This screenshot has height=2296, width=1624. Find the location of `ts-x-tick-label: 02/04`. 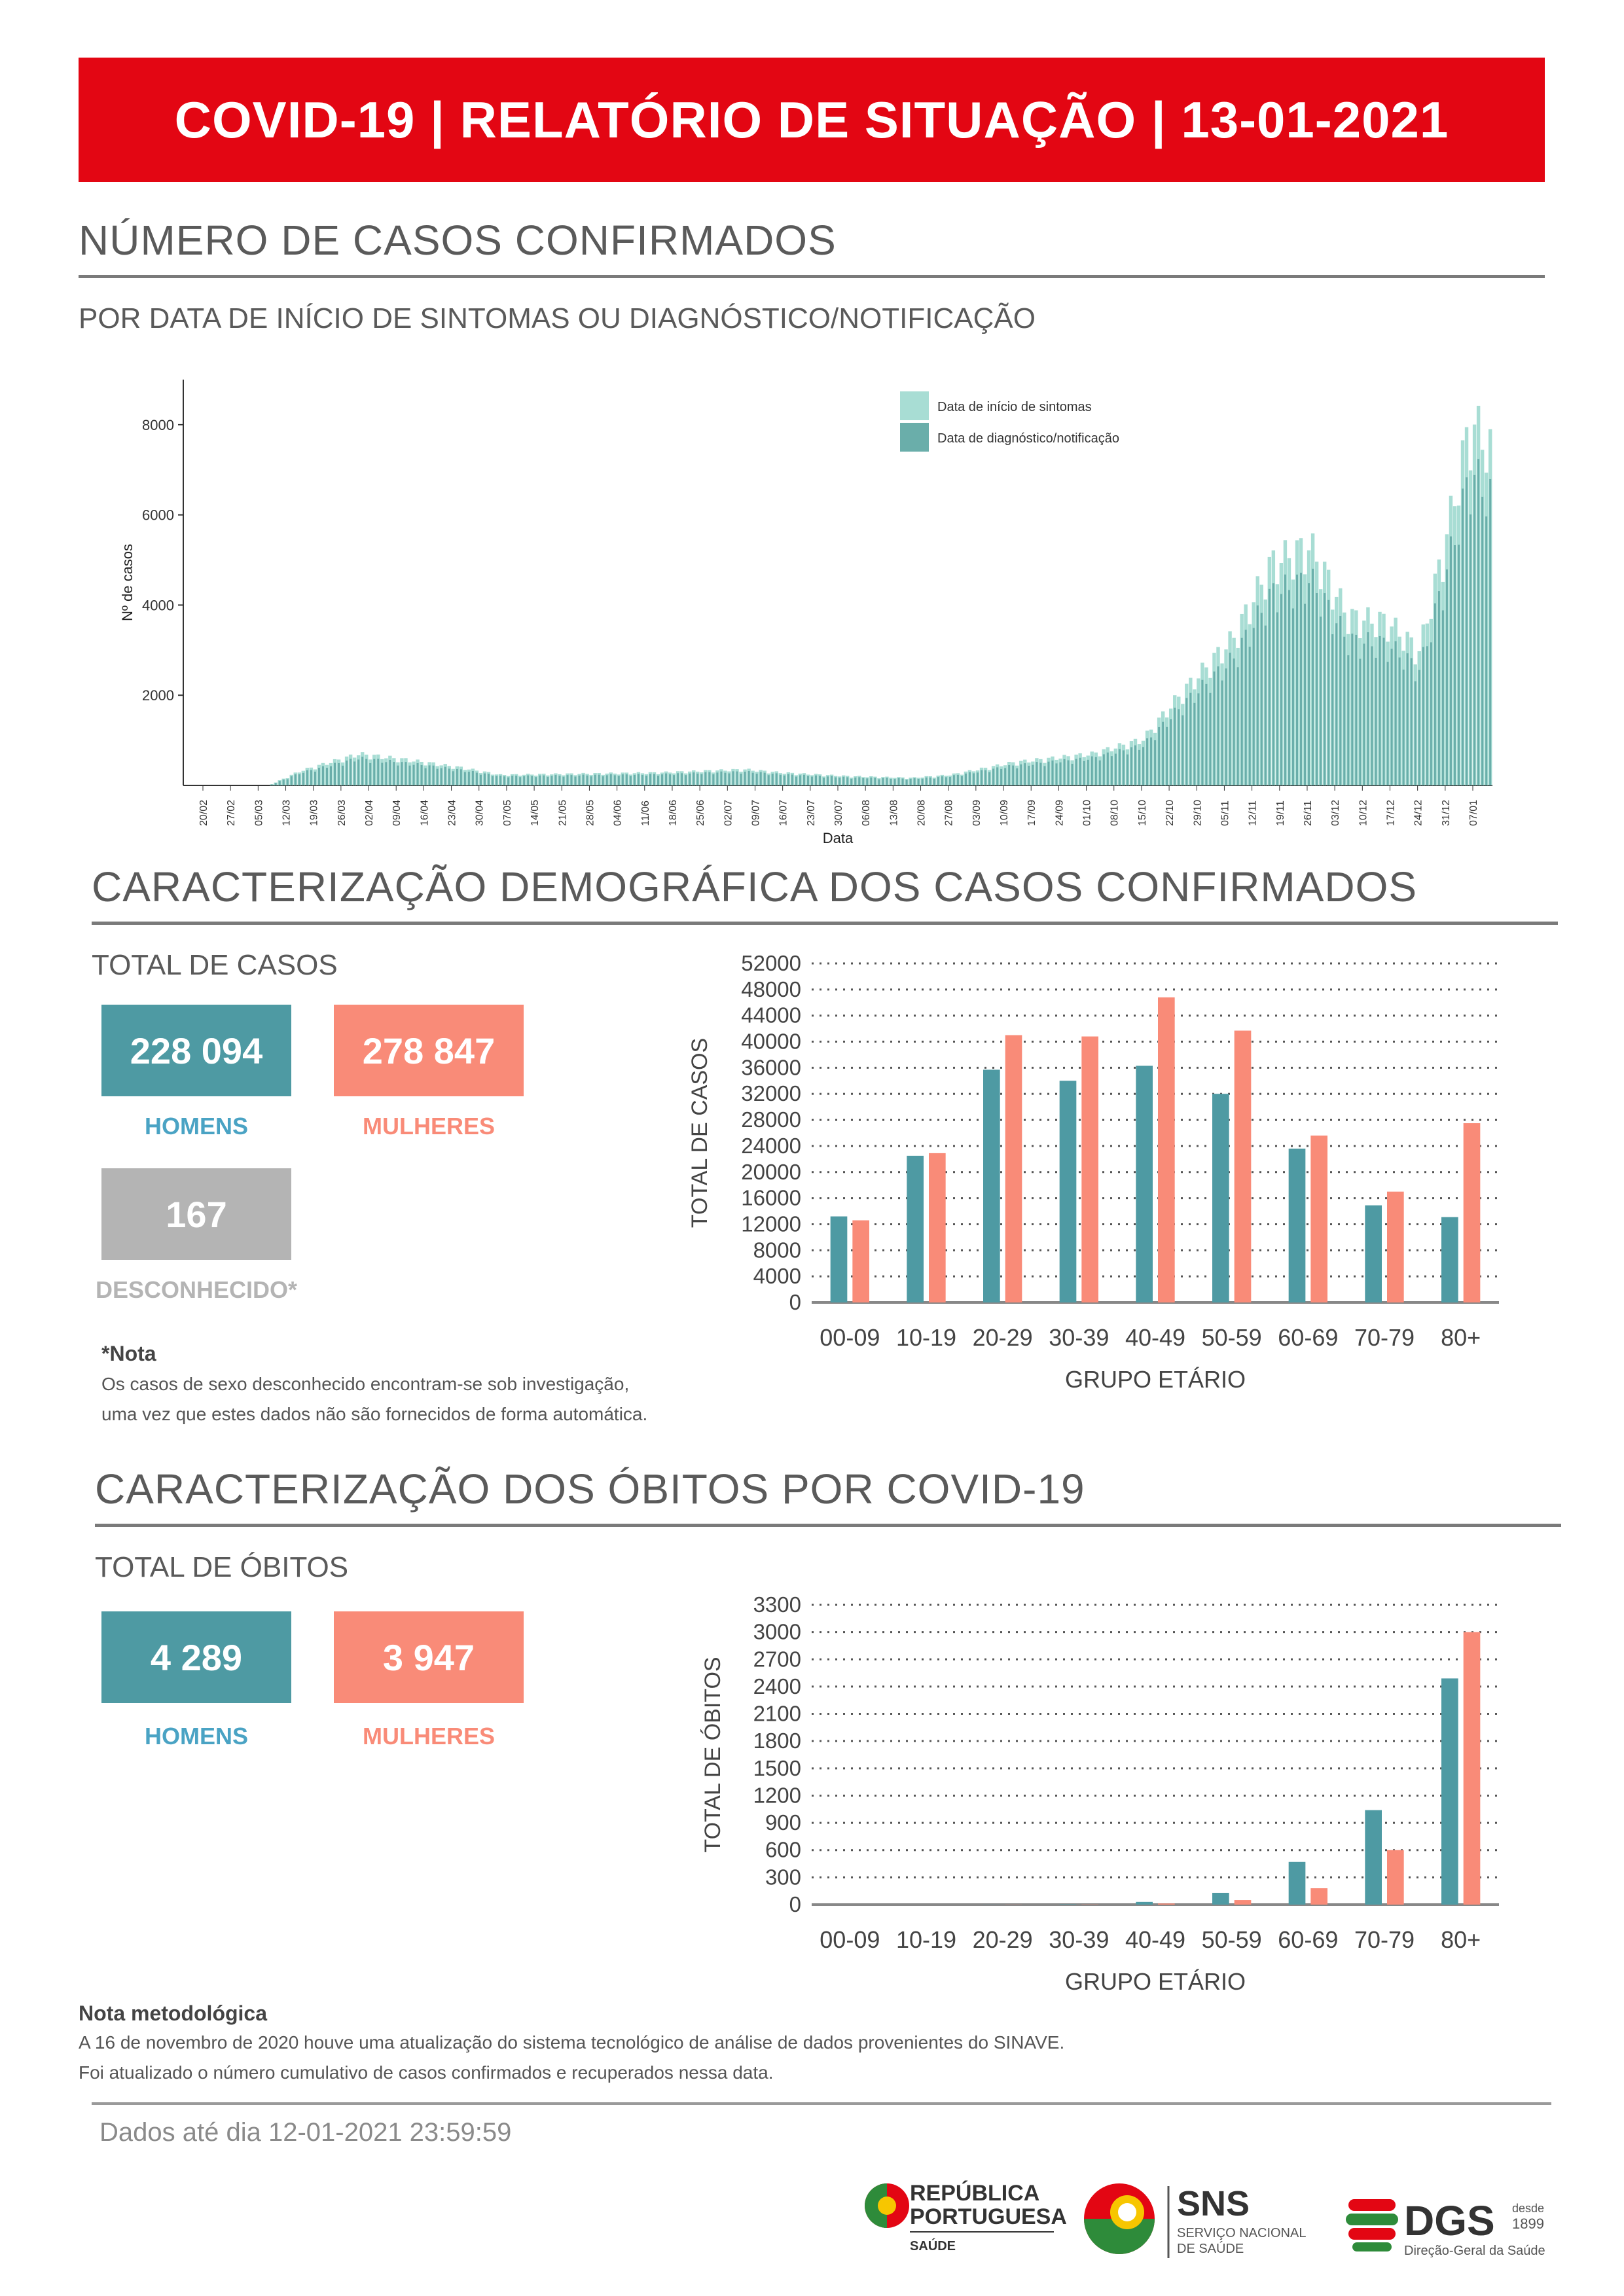

ts-x-tick-label: 02/04 is located at coordinates (369, 813).